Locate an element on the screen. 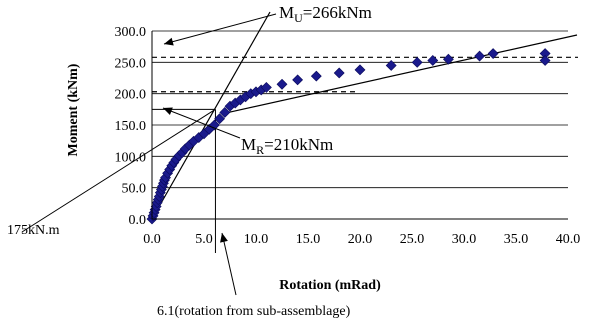 This screenshot has height=329, width=597. x-tick-label-2: 10.0 is located at coordinates (256, 239).